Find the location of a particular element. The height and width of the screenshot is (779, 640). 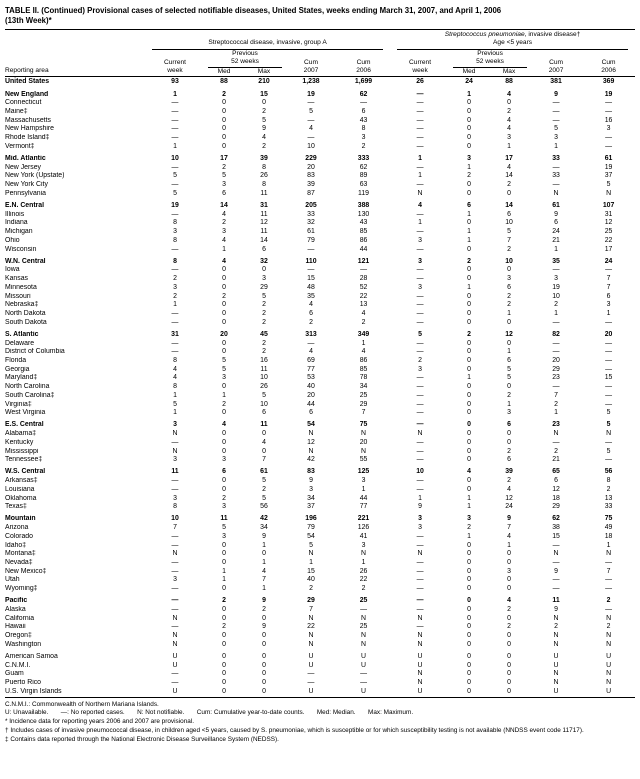

value-cell: 14 is located at coordinates (509, 206).